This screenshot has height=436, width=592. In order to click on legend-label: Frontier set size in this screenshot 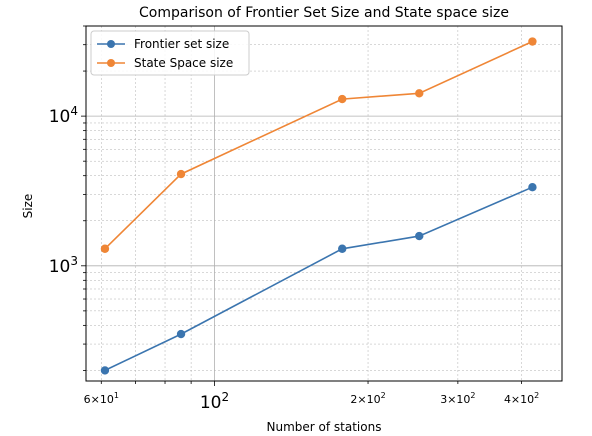, I will do `click(181, 44)`.